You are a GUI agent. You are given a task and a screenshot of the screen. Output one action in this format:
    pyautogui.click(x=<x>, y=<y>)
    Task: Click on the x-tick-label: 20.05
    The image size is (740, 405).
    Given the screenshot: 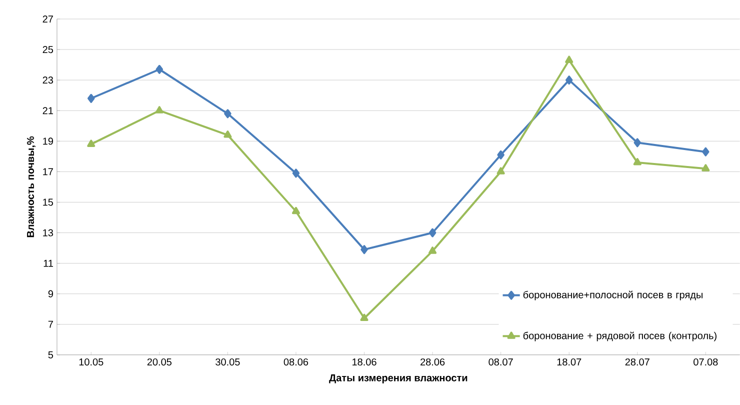 What is the action you would take?
    pyautogui.click(x=159, y=362)
    